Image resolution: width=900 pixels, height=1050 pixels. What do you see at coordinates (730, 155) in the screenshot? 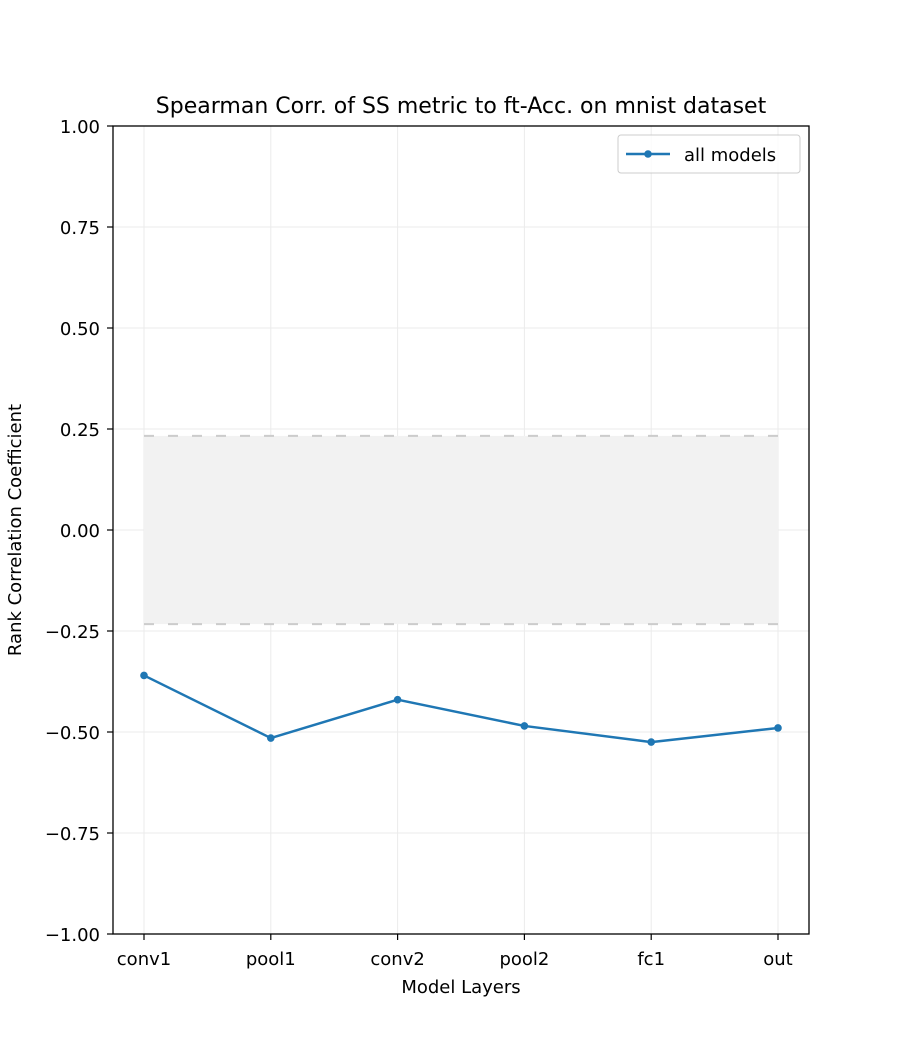
I see `legend-label: all models` at bounding box center [730, 155].